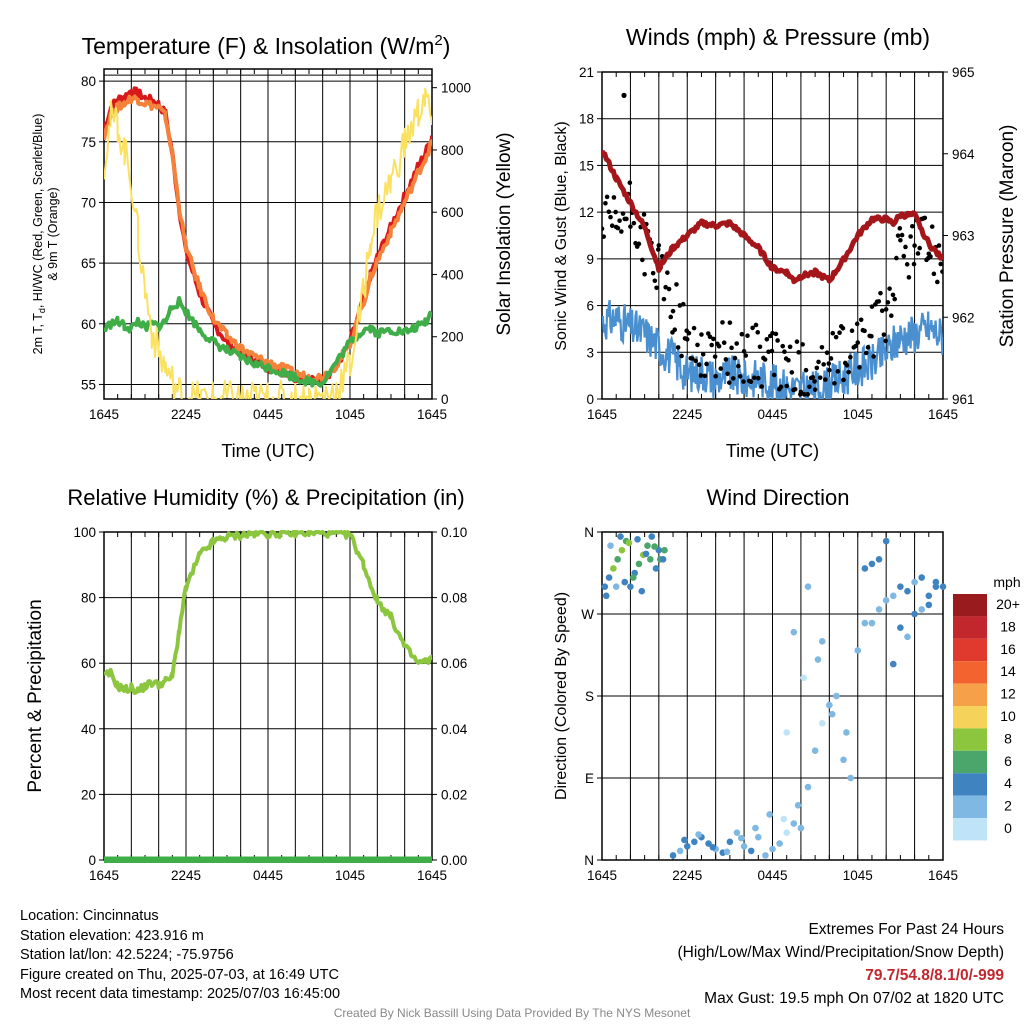  I want to click on temperature-chart-ylabel-line2: & 9m T (Orange), so click(53, 233).